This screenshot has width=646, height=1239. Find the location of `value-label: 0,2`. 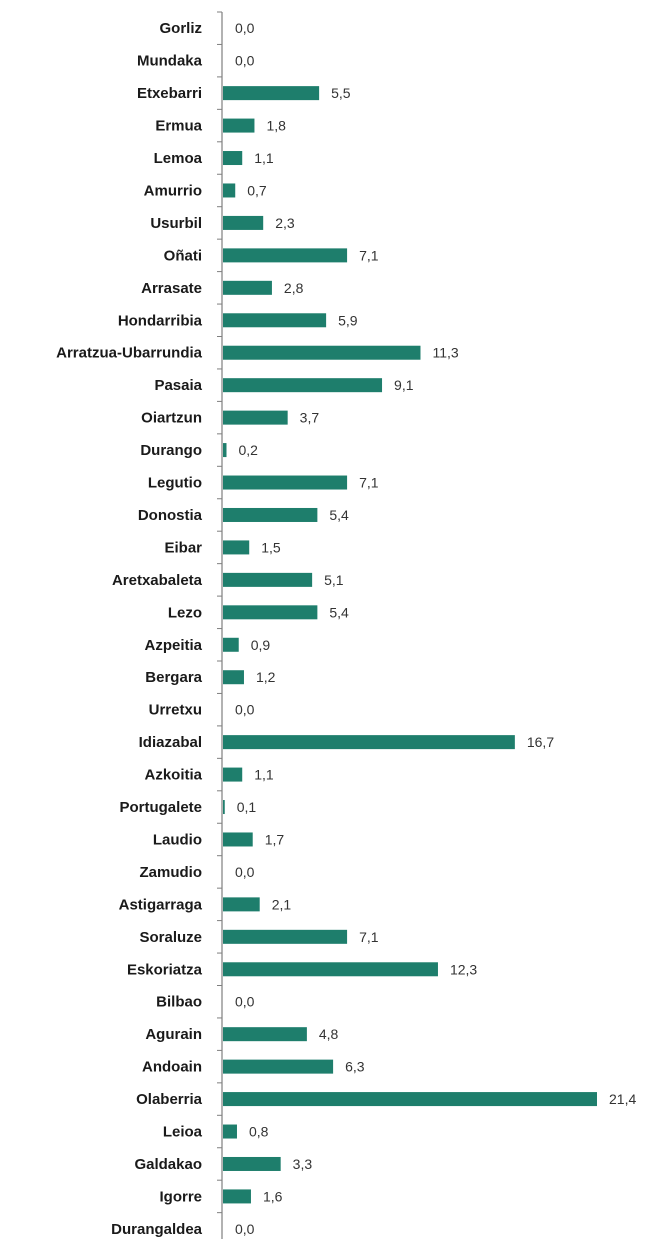

value-label: 0,2 is located at coordinates (248, 450).